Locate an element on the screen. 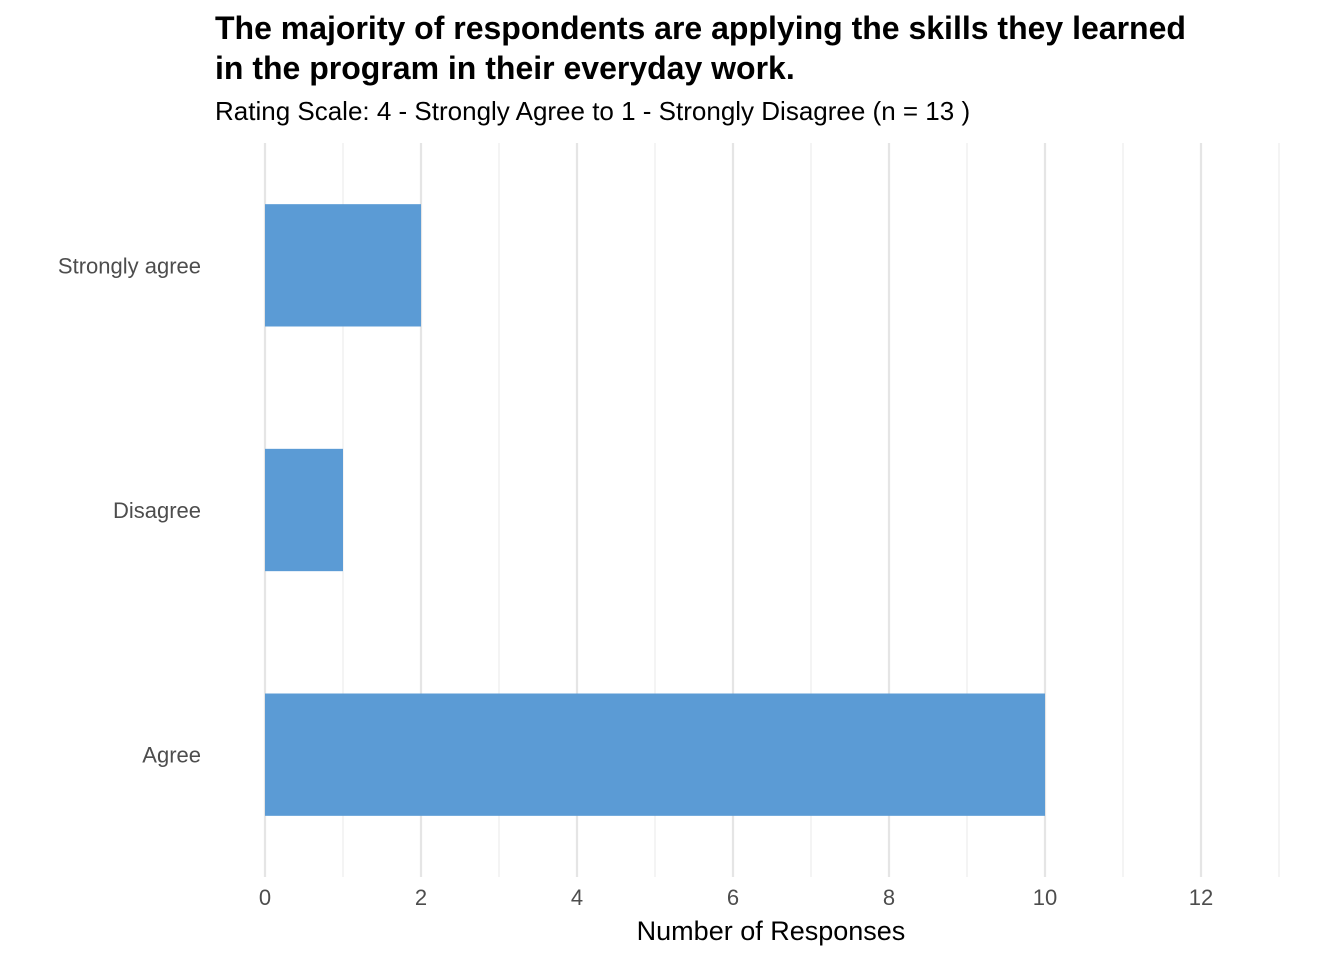 The width and height of the screenshot is (1344, 960). x-tick-labels: 0 2 4 6 8 10 12 is located at coordinates (736, 897).